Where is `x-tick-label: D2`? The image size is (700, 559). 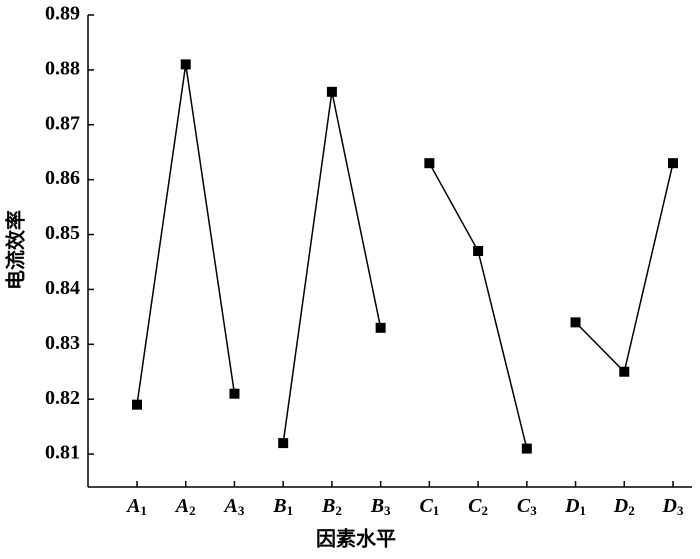 x-tick-label: D2 is located at coordinates (624, 506).